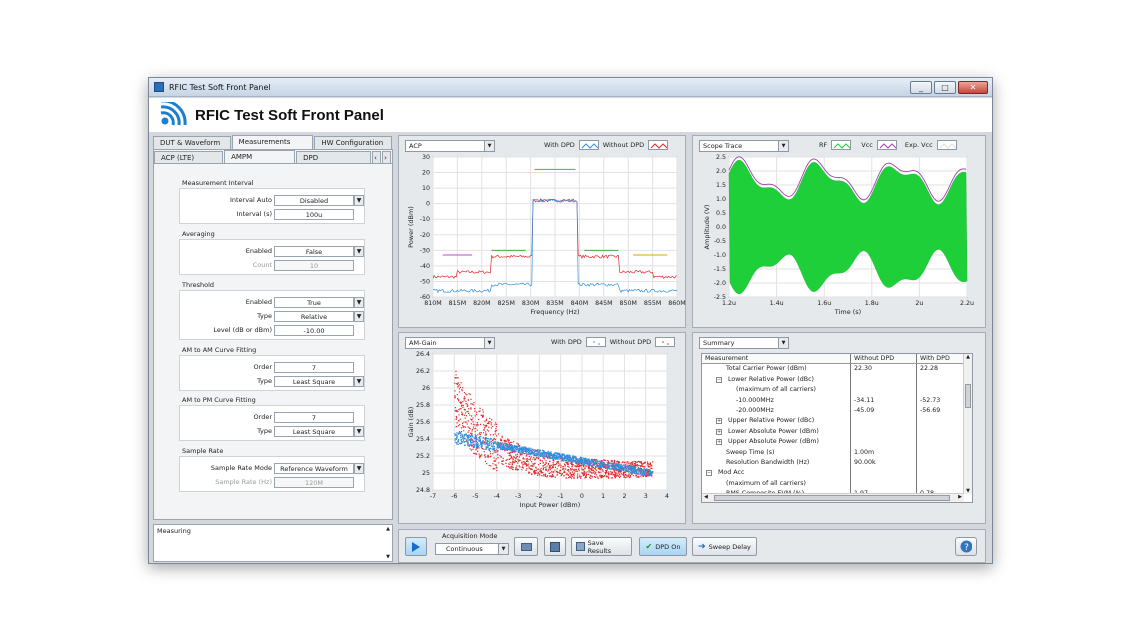 Image resolution: width=1140 pixels, height=641 pixels. Describe the element at coordinates (314, 251) in the screenshot. I see `averaging-enabled-select: False` at that location.